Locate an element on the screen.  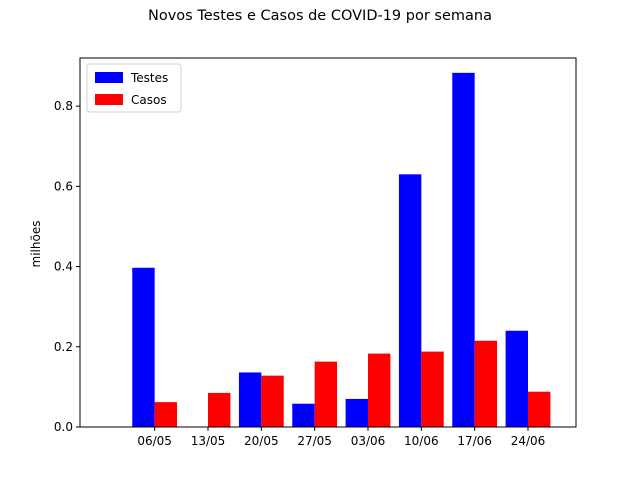
y-tick-label: 0.0 is located at coordinates (63, 427).